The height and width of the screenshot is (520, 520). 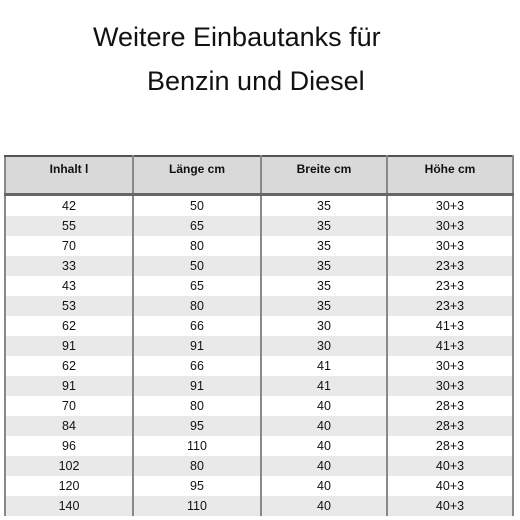 I want to click on column-header-inhalt: Inhalt l, so click(x=69, y=175).